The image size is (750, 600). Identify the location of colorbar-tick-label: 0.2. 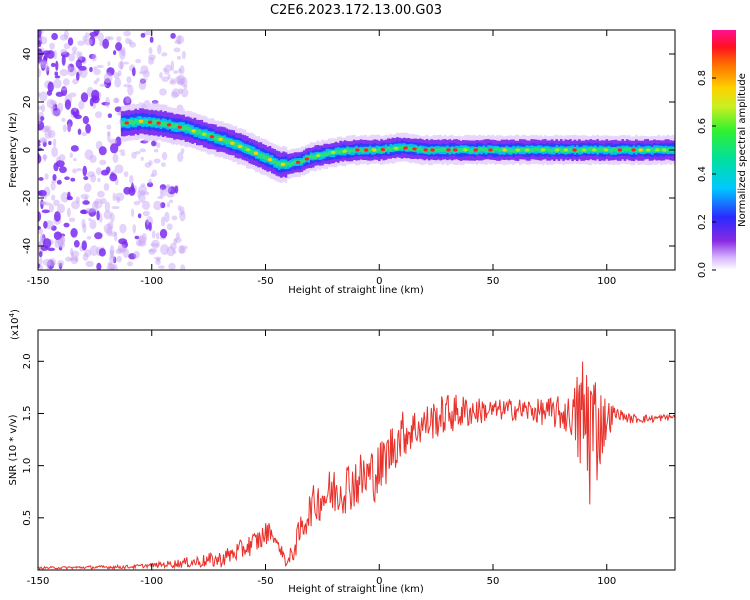
(702, 222).